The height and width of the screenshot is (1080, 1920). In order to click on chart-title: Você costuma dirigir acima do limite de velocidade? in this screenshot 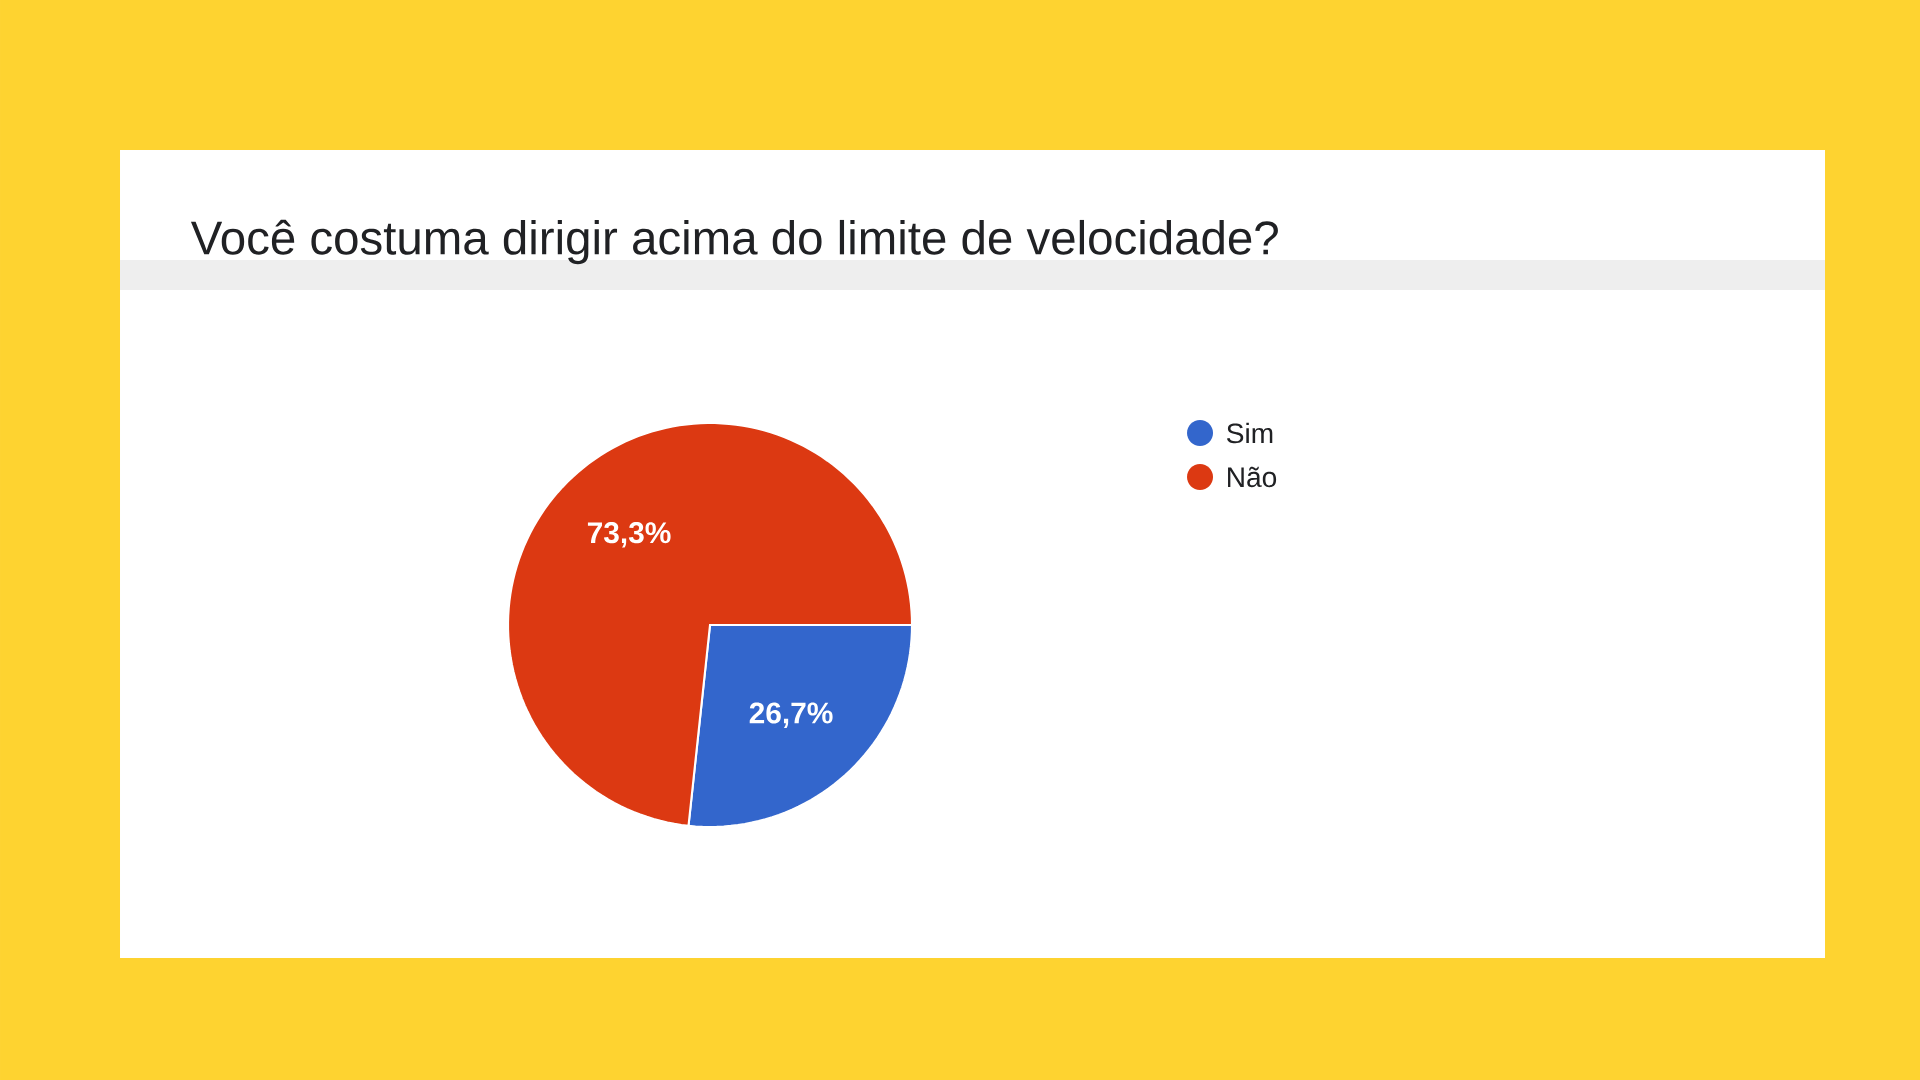, I will do `click(734, 242)`.